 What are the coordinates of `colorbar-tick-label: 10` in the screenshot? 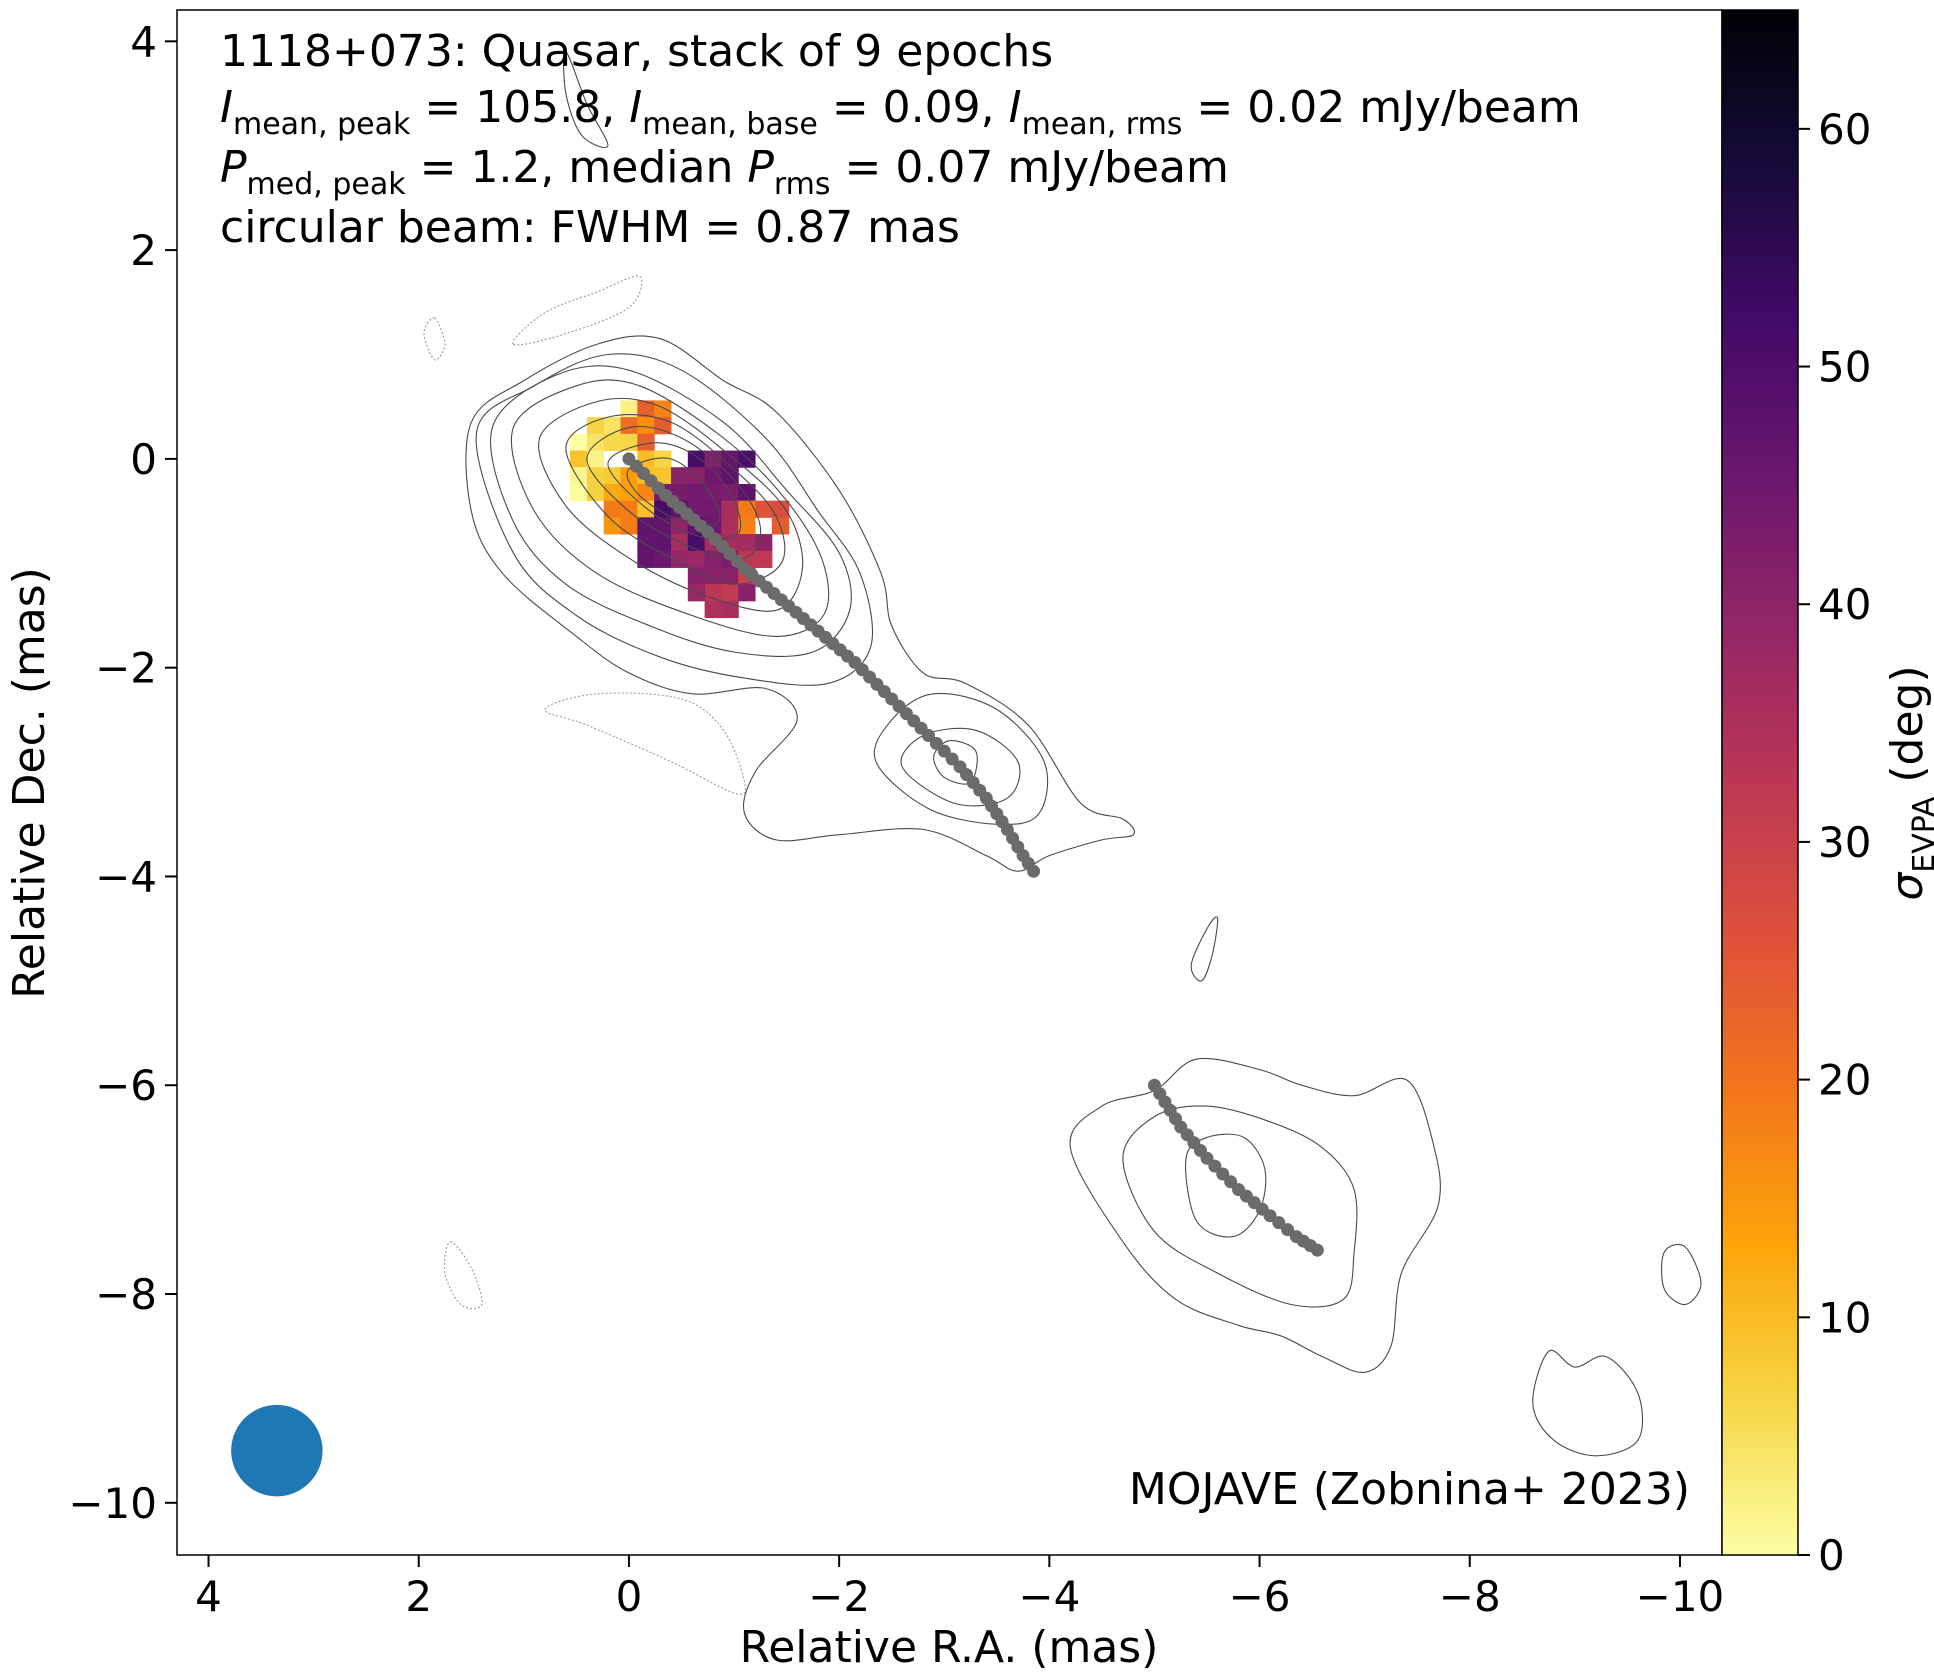 It's located at (1844, 1317).